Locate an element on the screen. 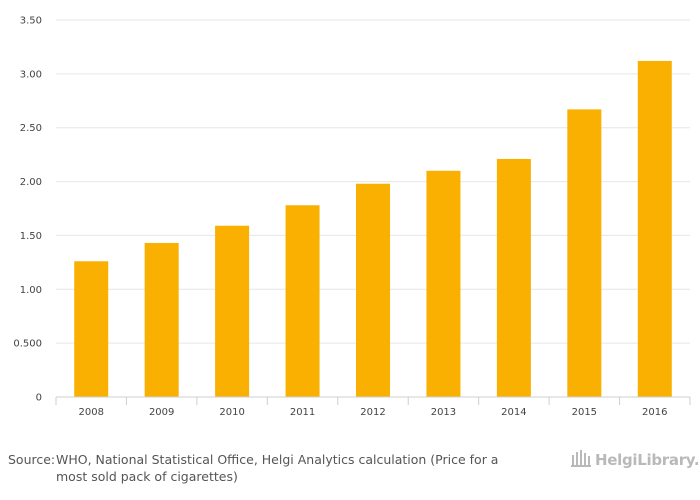 The width and height of the screenshot is (700, 500). source-text-line2: most sold pack of cigarettes) is located at coordinates (147, 476).